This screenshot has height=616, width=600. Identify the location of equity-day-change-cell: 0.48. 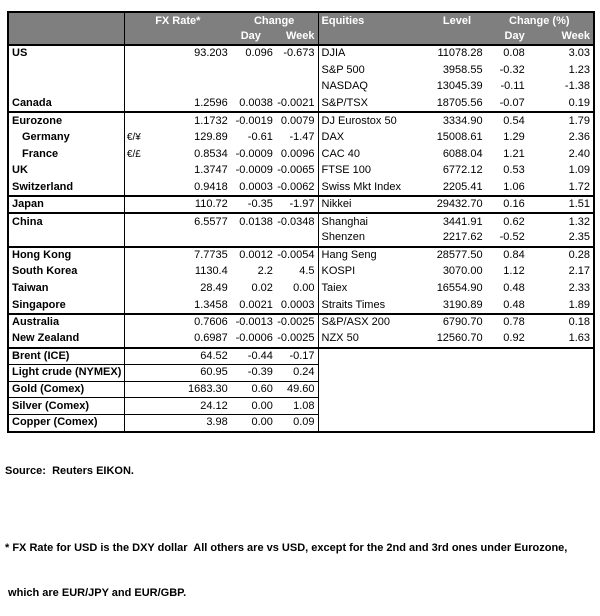
(506, 306).